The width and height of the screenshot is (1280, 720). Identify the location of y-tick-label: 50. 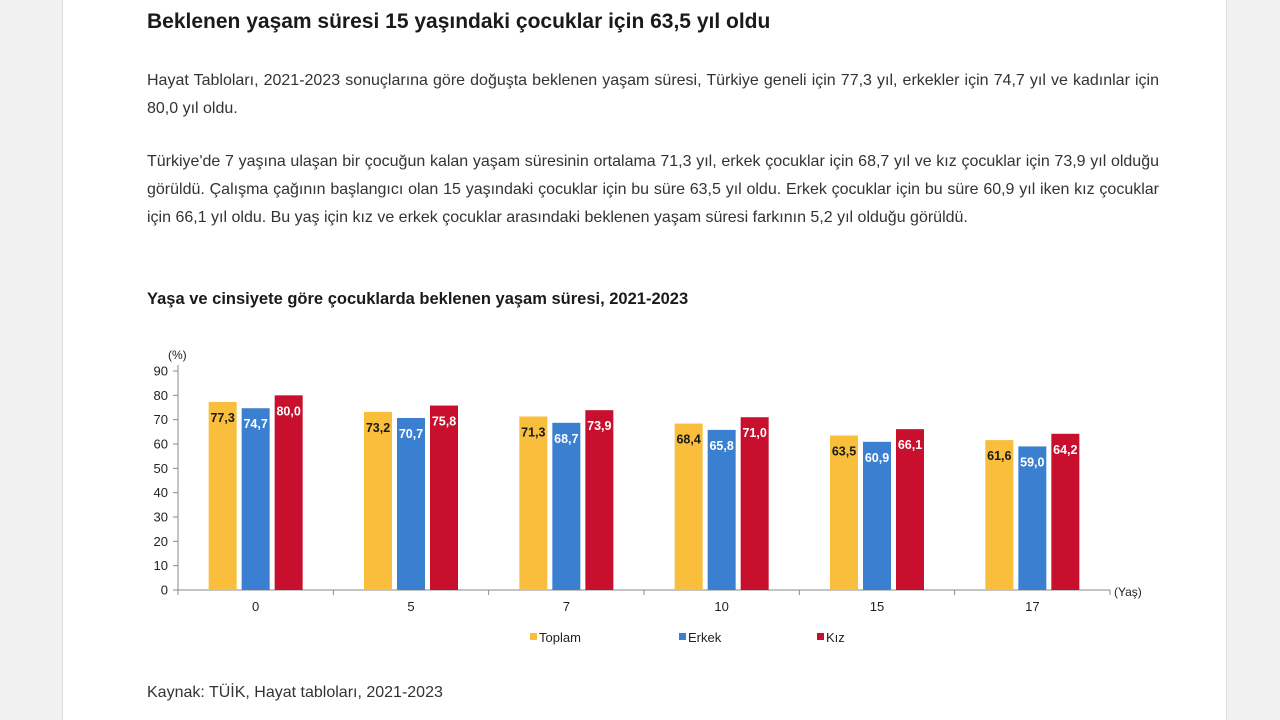
(161, 468).